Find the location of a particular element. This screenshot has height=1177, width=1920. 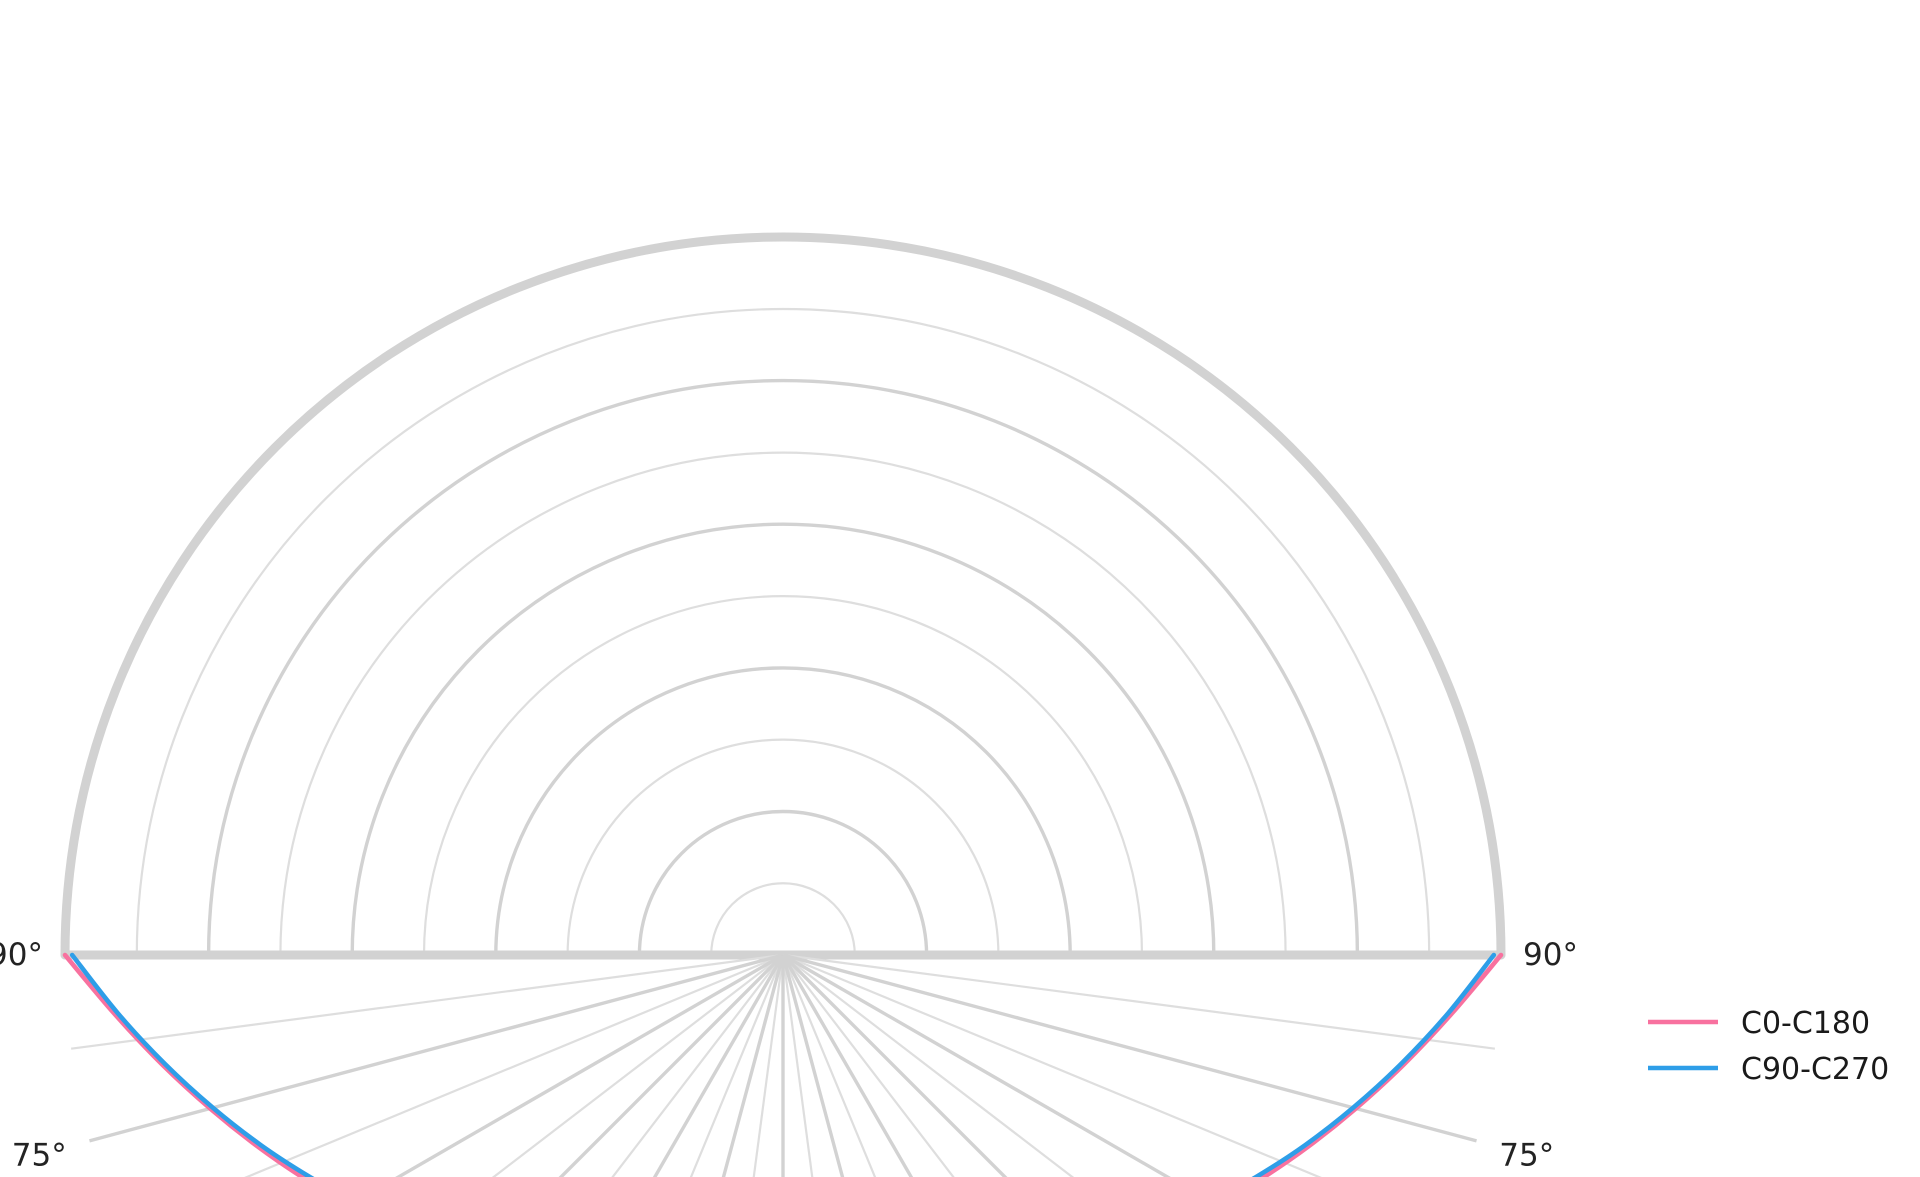

legend-label-2: C90-C270 is located at coordinates (1815, 1069).